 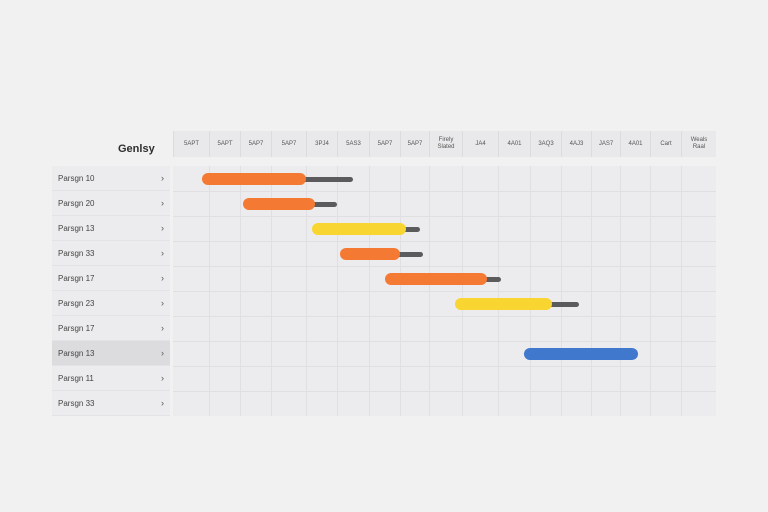 What do you see at coordinates (321, 144) in the screenshot?
I see `timeline-column-header: 3PJ4` at bounding box center [321, 144].